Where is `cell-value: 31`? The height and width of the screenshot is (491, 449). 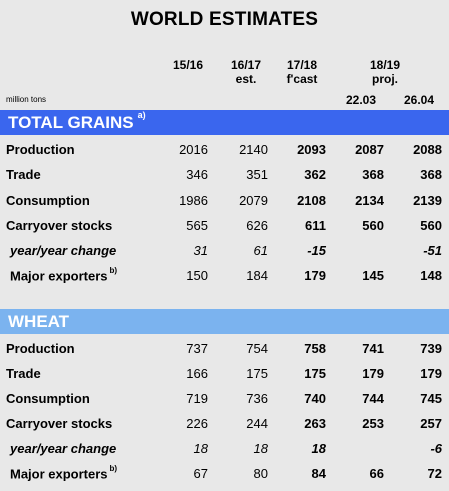 cell-value: 31 is located at coordinates (200, 250).